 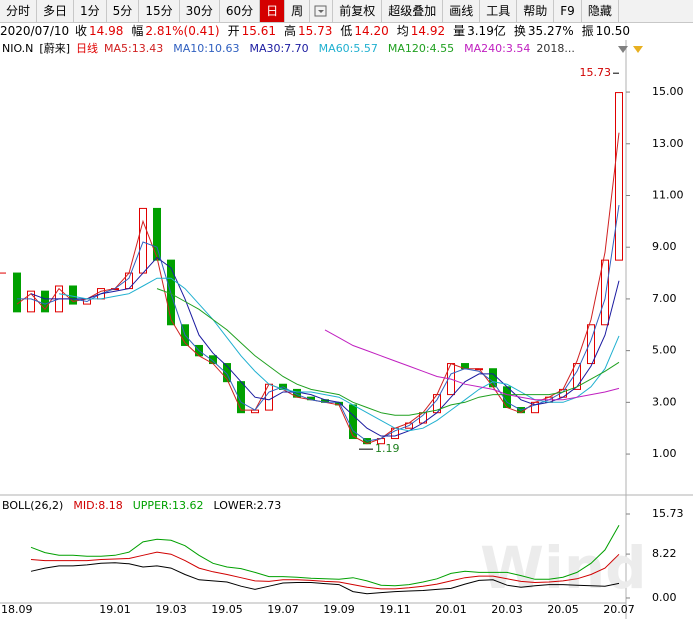 I want to click on toolbar-button: 工具, so click(x=499, y=11).